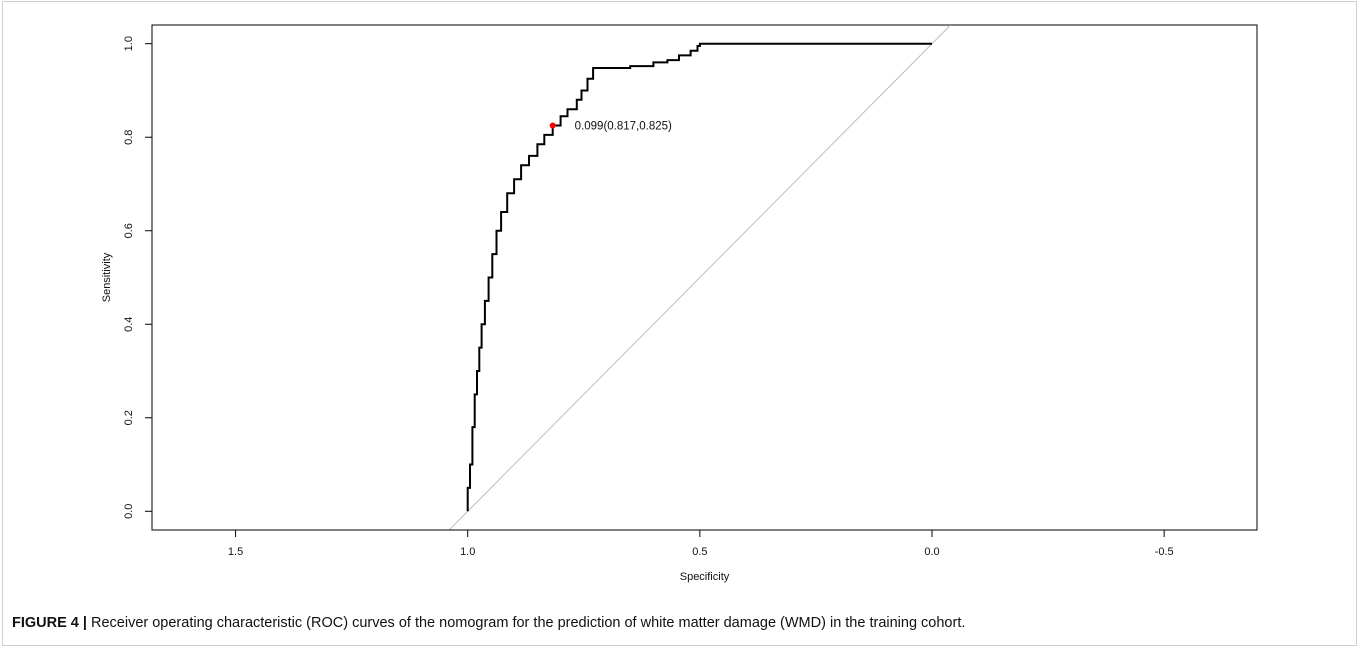 The width and height of the screenshot is (1360, 650). Describe the element at coordinates (1164, 552) in the screenshot. I see `x-tick-label: -0.5` at that location.